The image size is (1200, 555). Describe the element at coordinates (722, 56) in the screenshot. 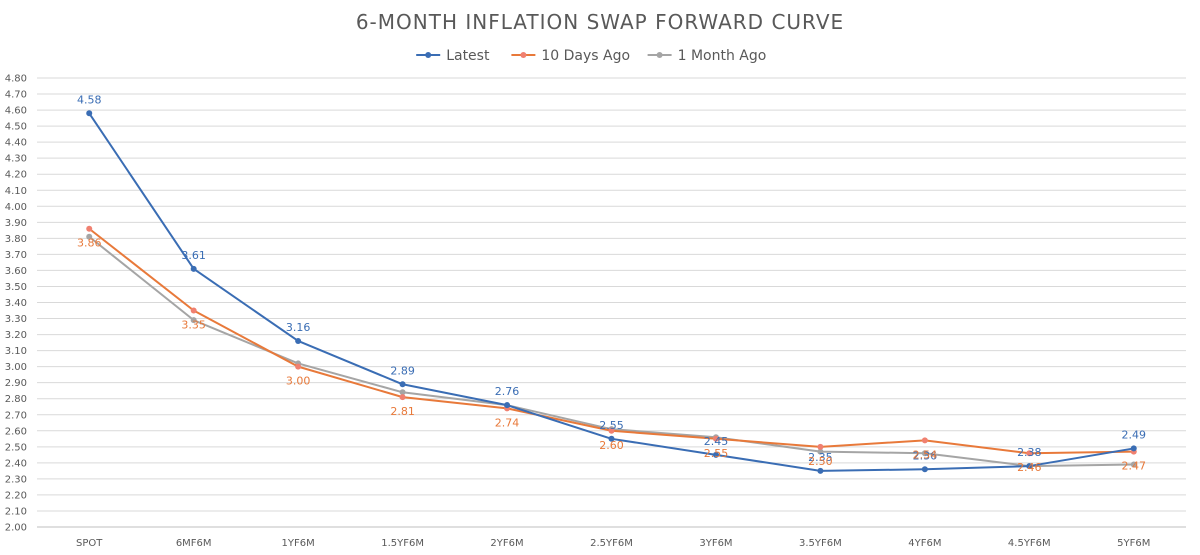

I see `legend-label: 1 Month Ago` at that location.